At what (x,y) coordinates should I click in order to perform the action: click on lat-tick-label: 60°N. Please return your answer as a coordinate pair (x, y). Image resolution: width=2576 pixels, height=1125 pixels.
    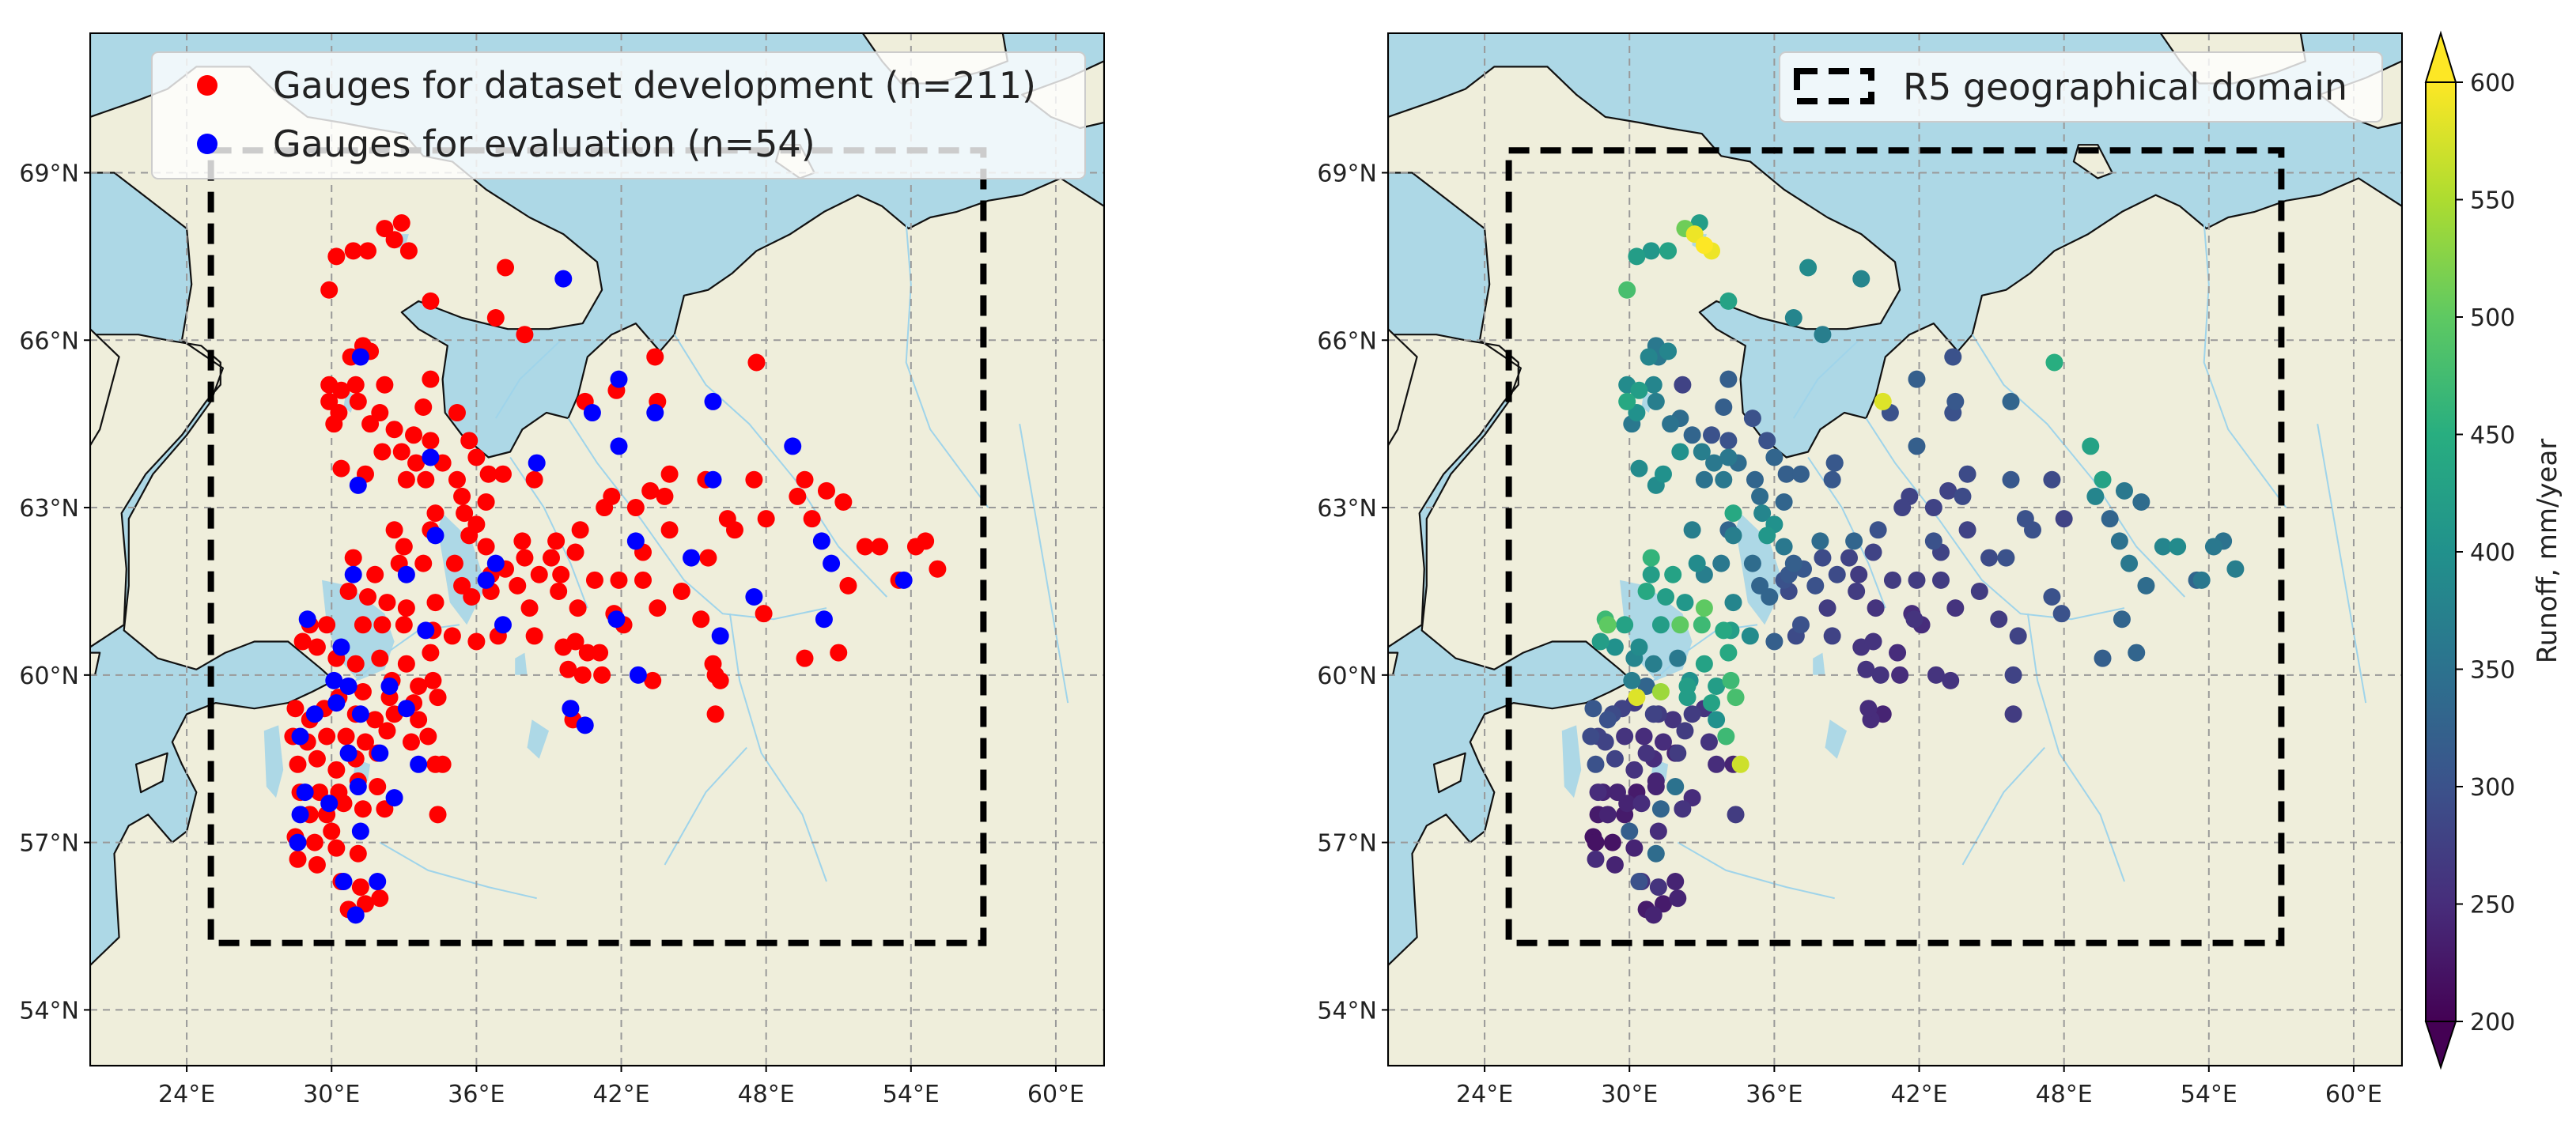
    Looking at the image, I should click on (1347, 677).